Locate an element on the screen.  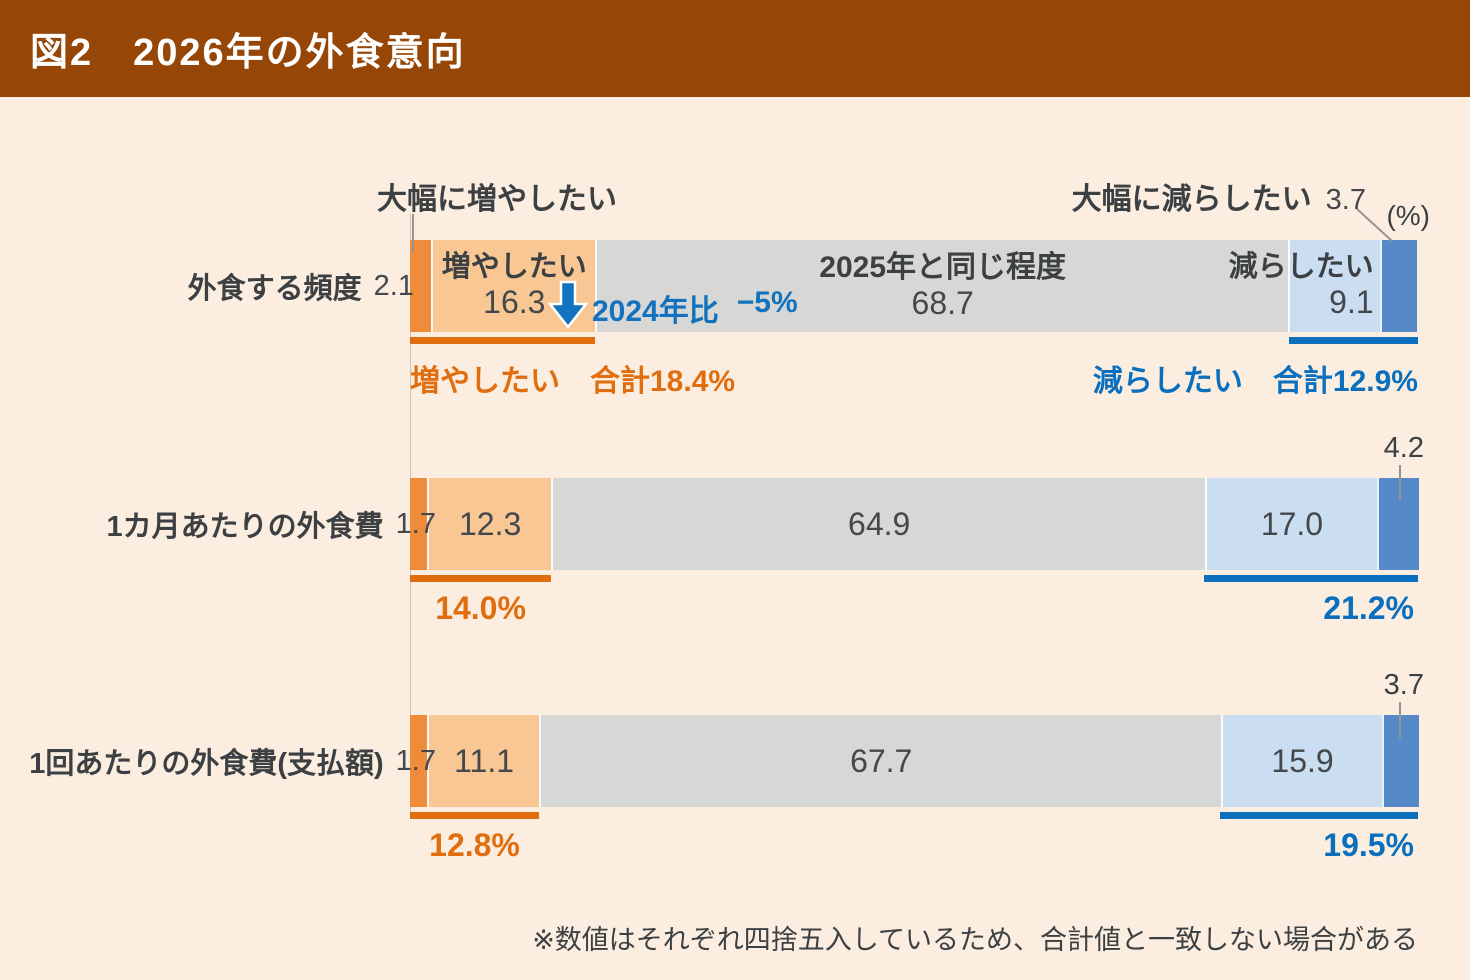
stacked-bar: 11.1 67.7 15.9 is located at coordinates (914, 761).